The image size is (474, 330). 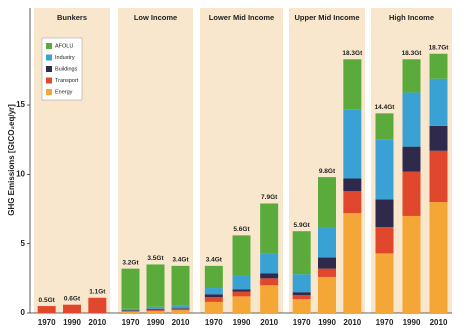 I want to click on legend-label: Buildings, so click(x=66, y=69).